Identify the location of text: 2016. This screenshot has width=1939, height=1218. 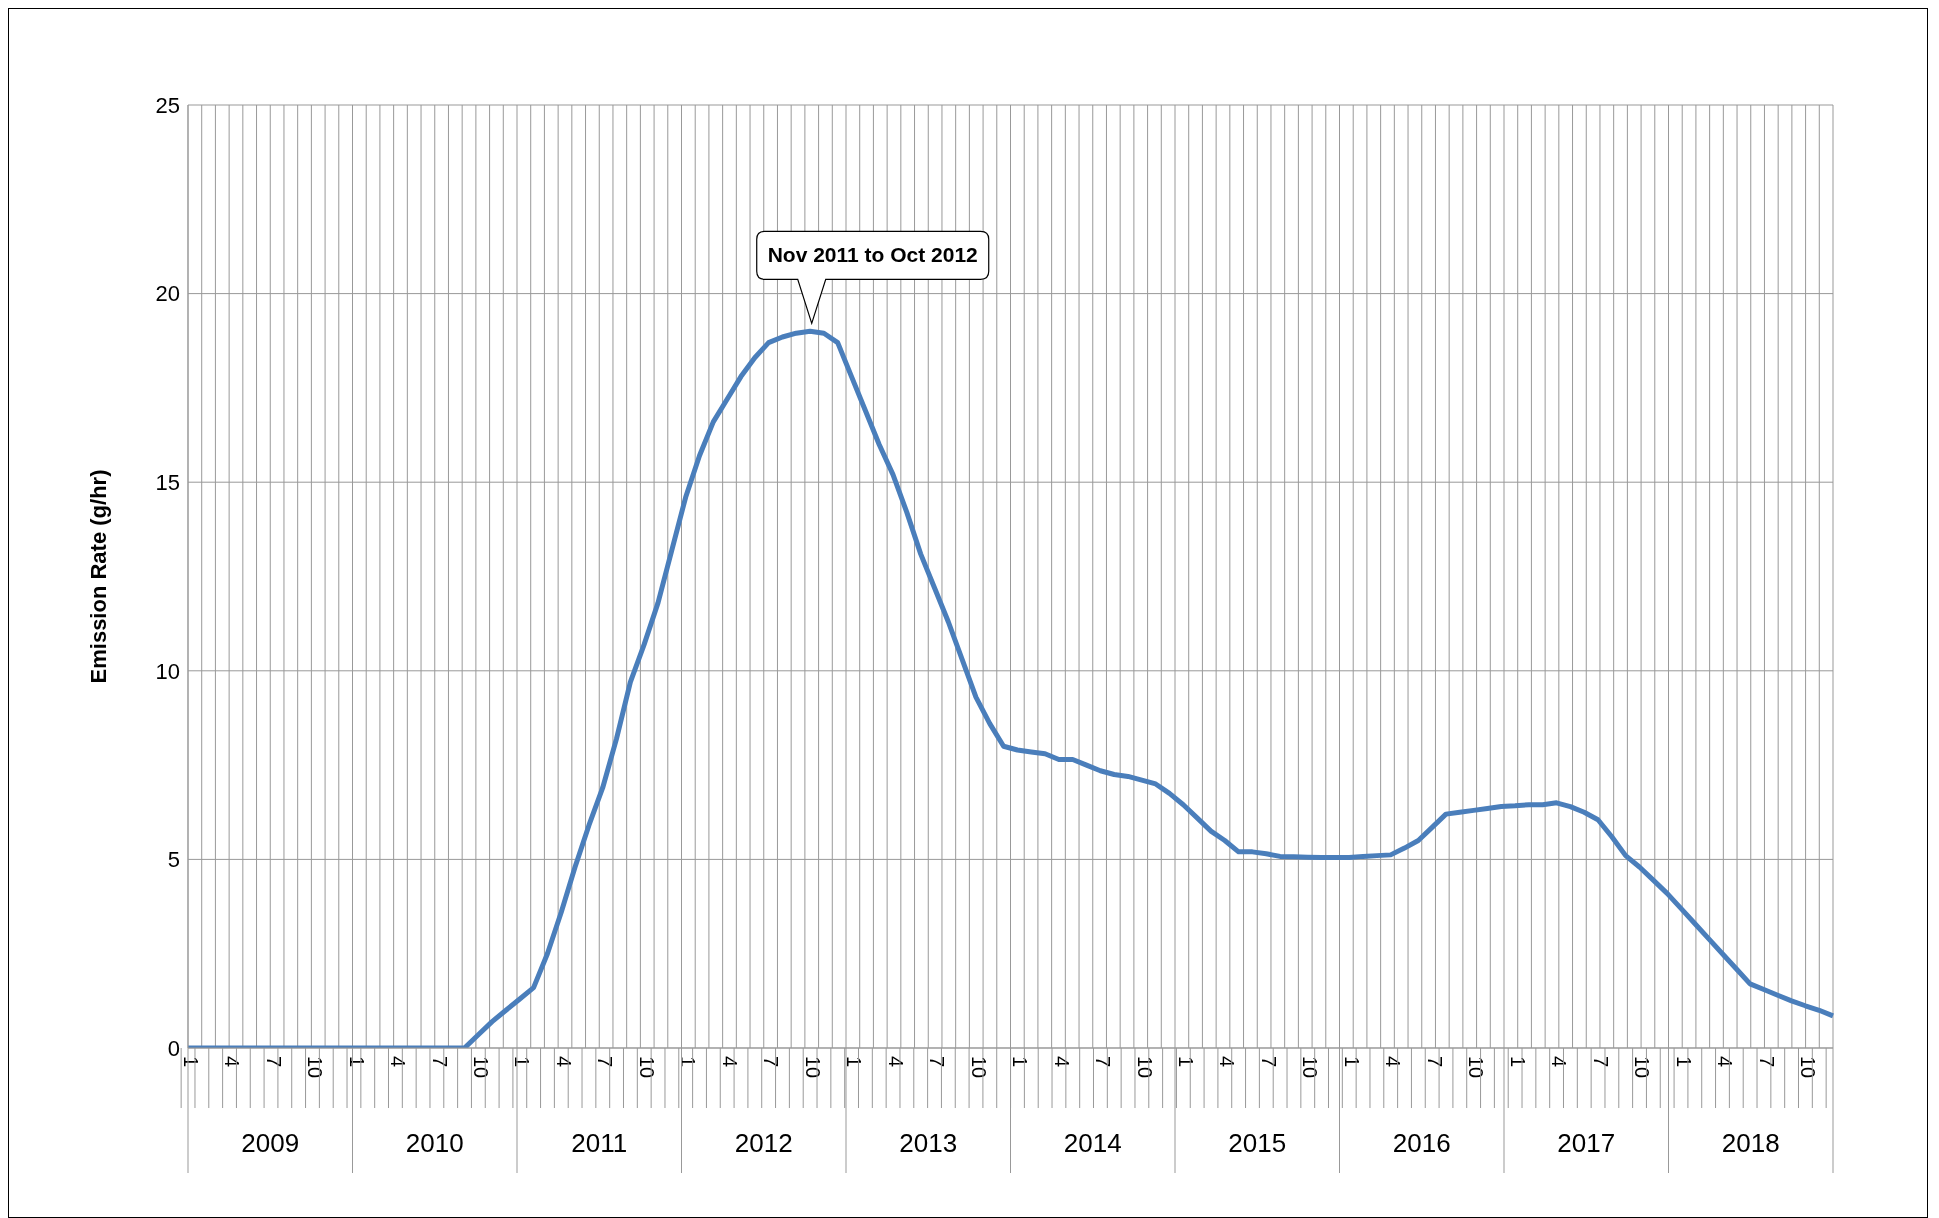
(1421, 1143).